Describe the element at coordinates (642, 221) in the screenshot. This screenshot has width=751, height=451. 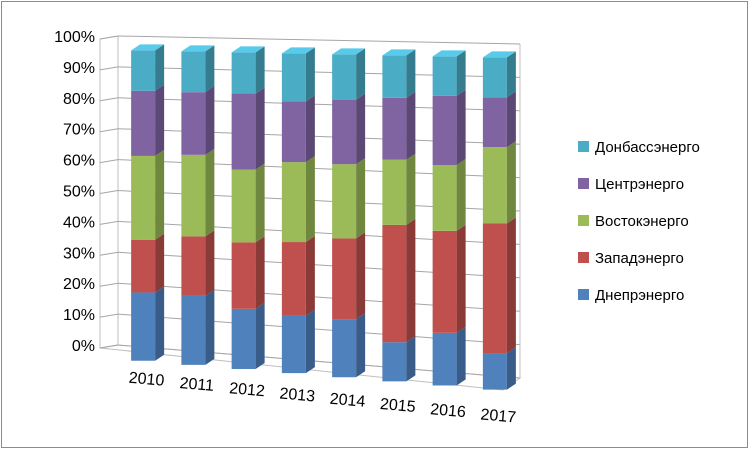
I see `legend-label: Востокэнерго` at that location.